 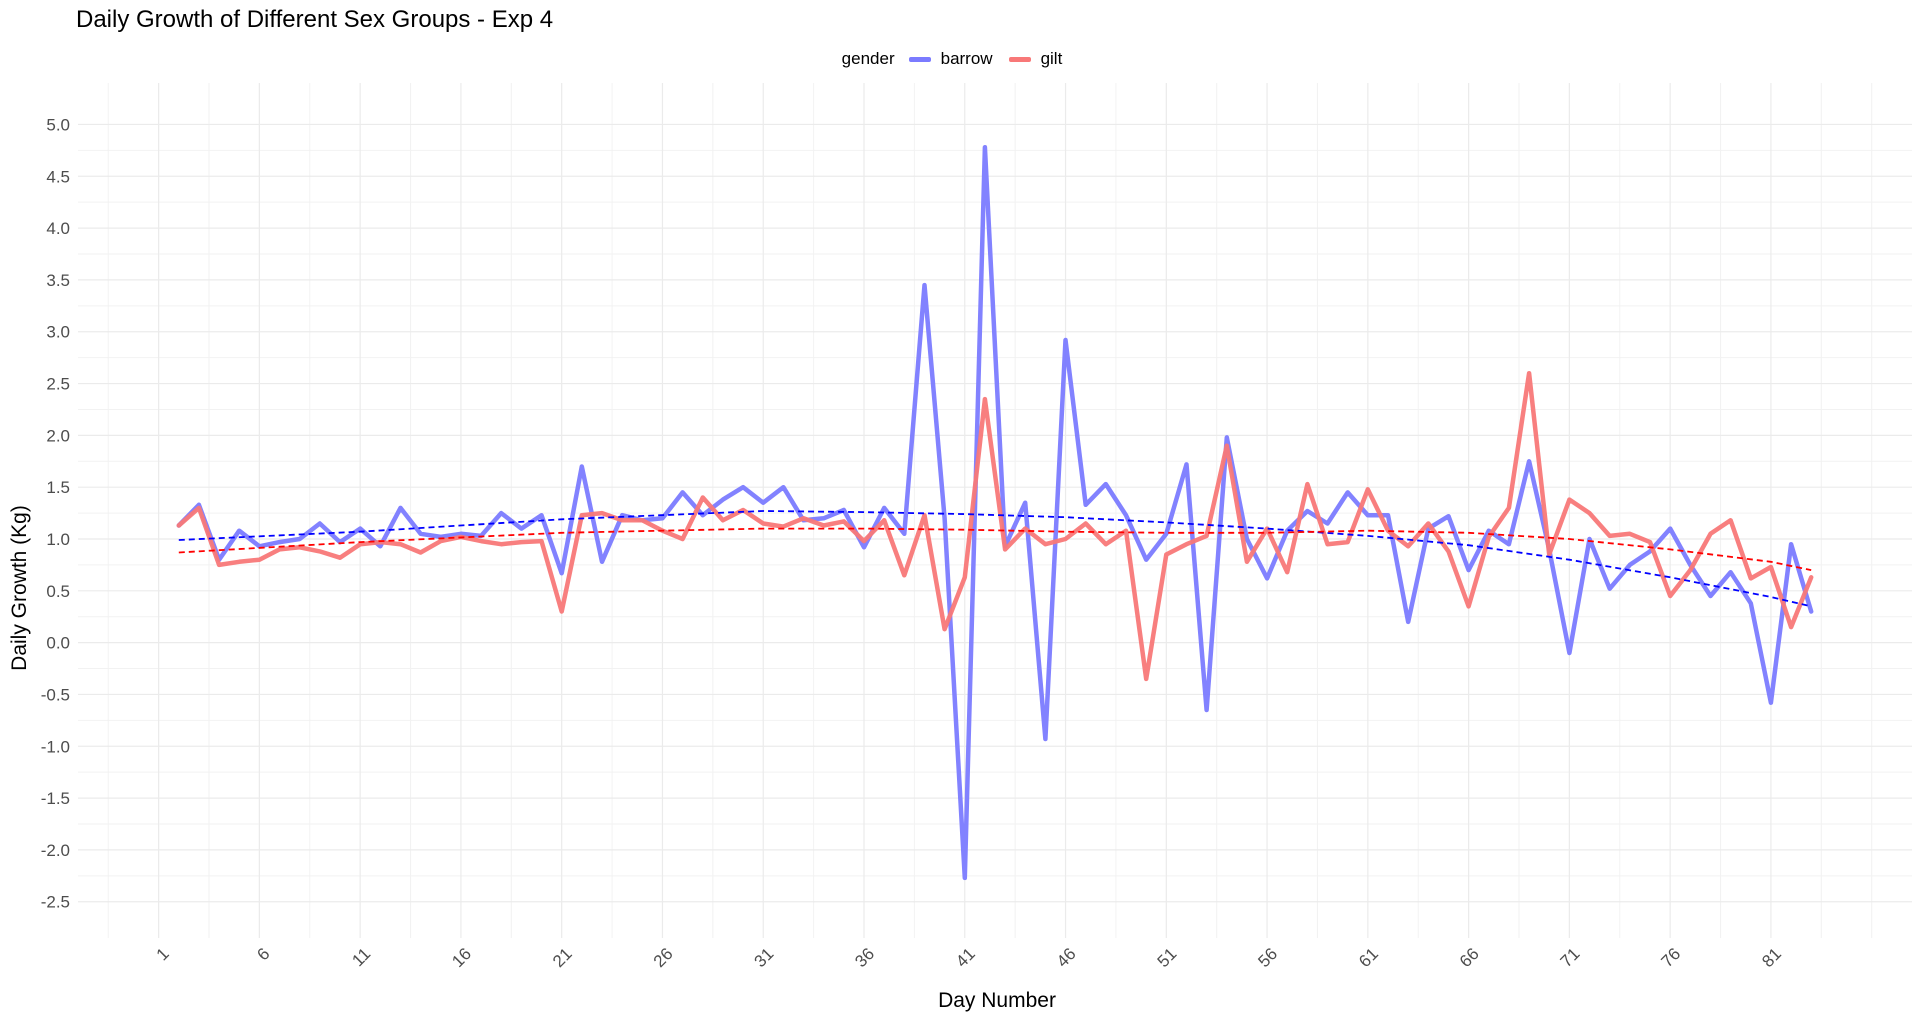 What do you see at coordinates (55, 746) in the screenshot?
I see `y-tick-label: -1.0` at bounding box center [55, 746].